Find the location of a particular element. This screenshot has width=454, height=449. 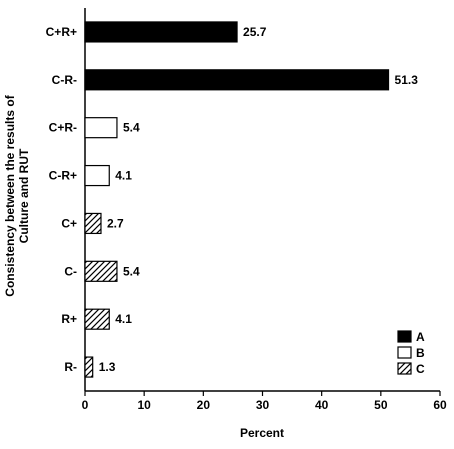

x-tick-label: 30 is located at coordinates (263, 405).